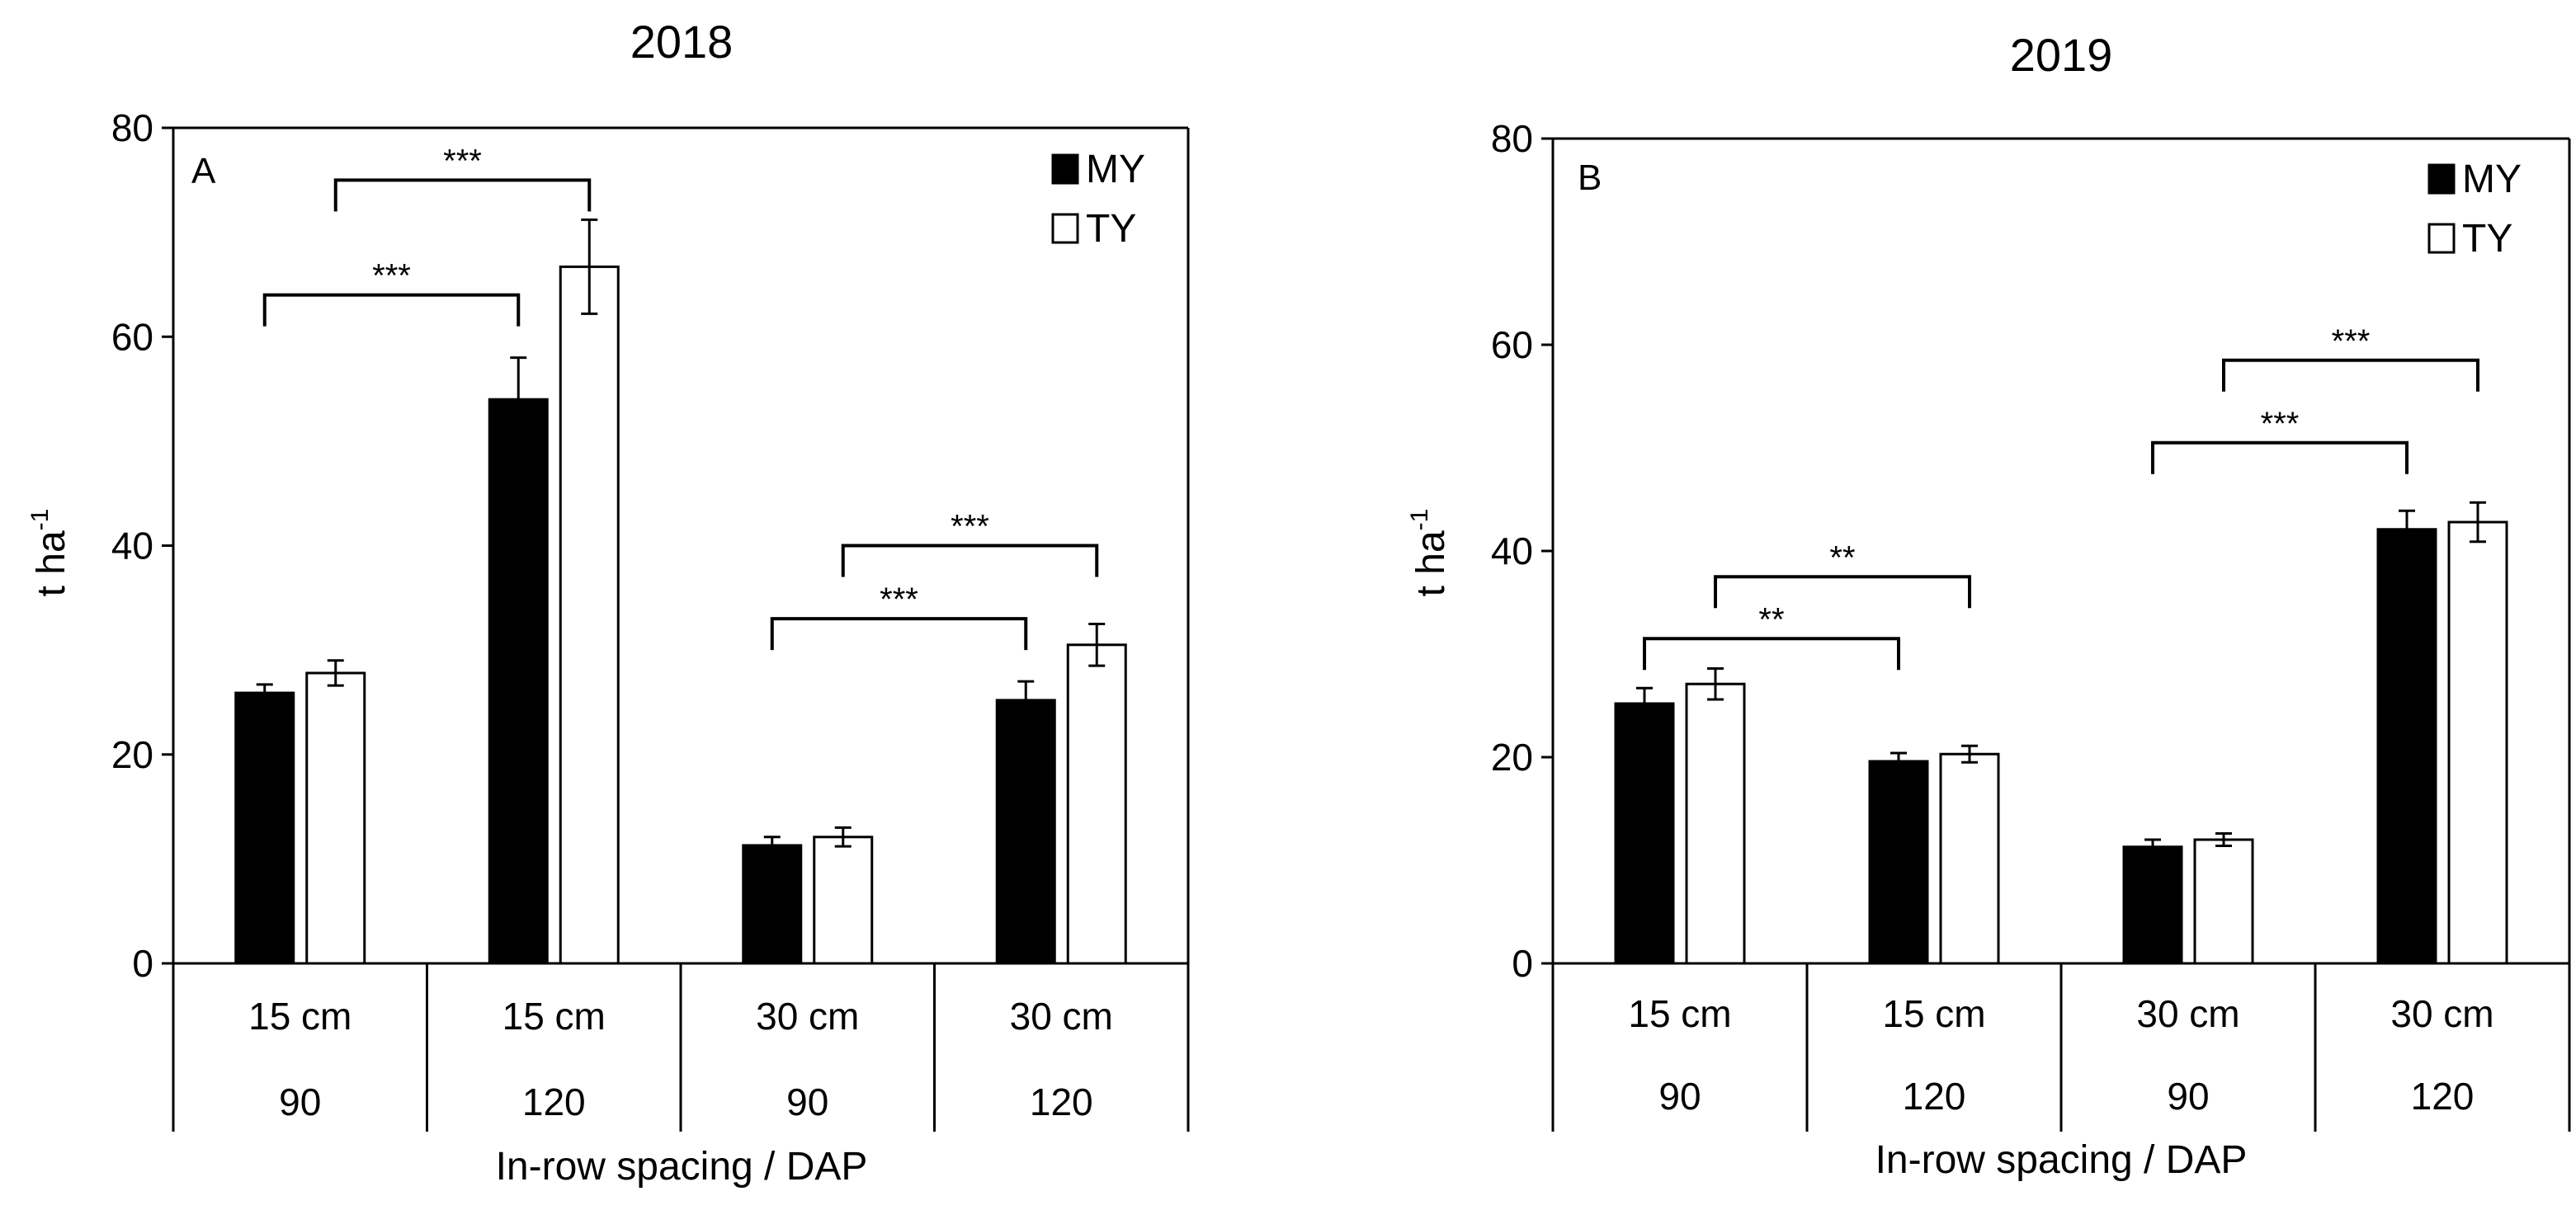 The width and height of the screenshot is (2576, 1210). What do you see at coordinates (2061, 733) in the screenshot?
I see `bars` at bounding box center [2061, 733].